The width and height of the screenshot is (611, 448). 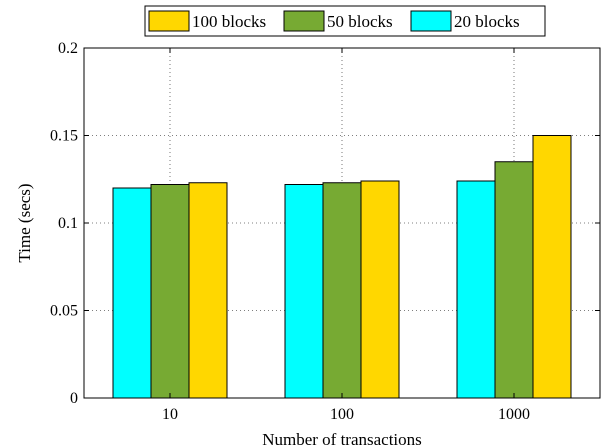 What do you see at coordinates (431, 21) in the screenshot?
I see `legend-swatch-20-blocks` at bounding box center [431, 21].